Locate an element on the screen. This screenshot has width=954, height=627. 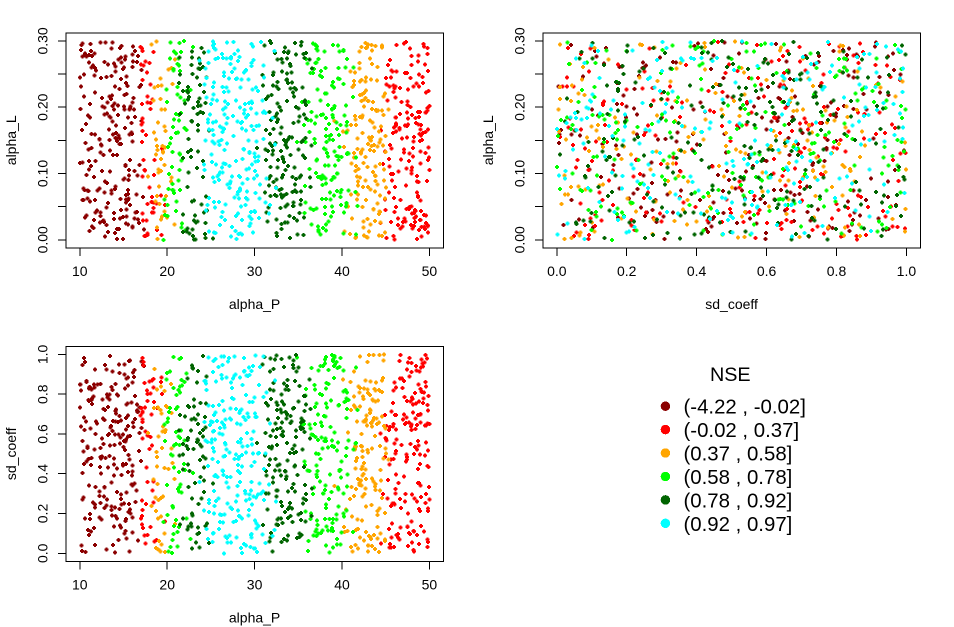
svg-text: (0.37 , 0.58] is located at coordinates (738, 455).